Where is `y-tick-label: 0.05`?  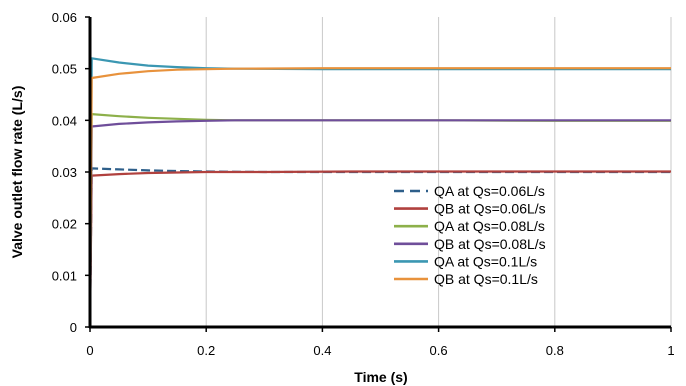 y-tick-label: 0.05 is located at coordinates (64, 69).